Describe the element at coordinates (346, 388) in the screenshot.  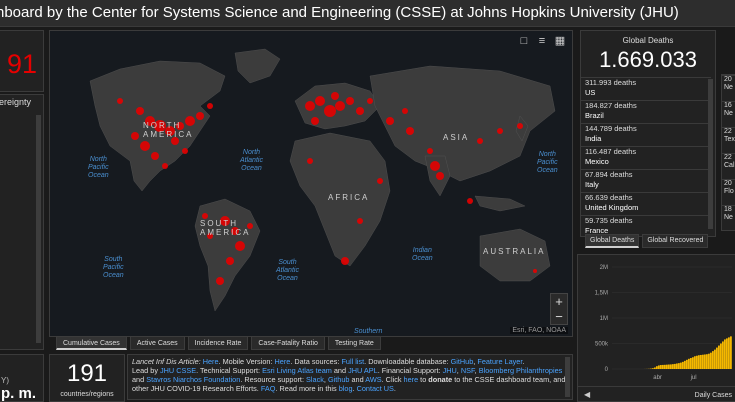
I see `blog-link: blog` at that location.